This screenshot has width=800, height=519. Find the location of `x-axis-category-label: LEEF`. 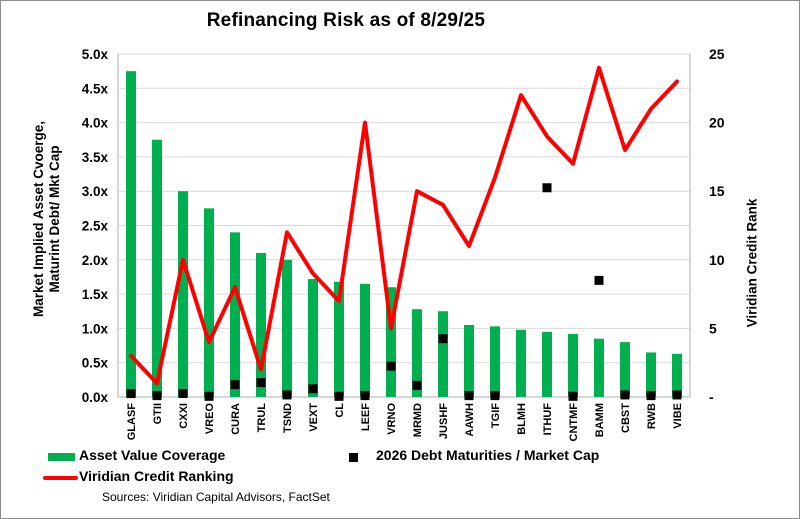

x-axis-category-label: LEEF is located at coordinates (366, 417).